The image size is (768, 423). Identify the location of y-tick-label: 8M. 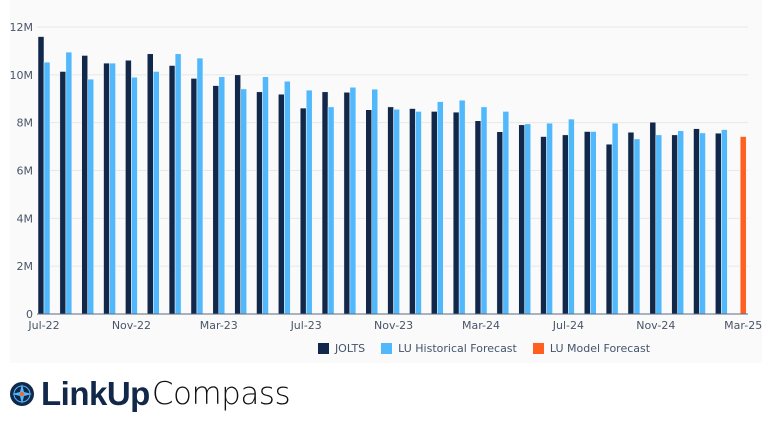
(25, 123).